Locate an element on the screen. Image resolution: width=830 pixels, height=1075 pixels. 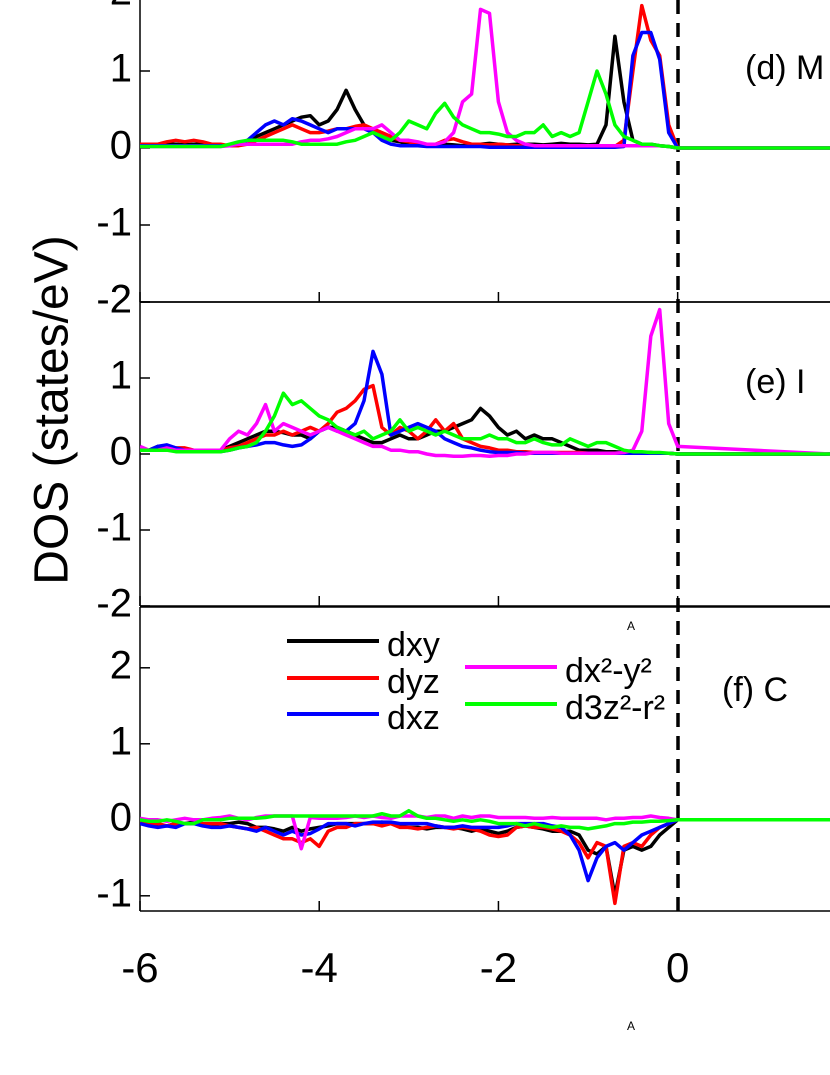
legend-label: dx²-y² is located at coordinates (608, 671).